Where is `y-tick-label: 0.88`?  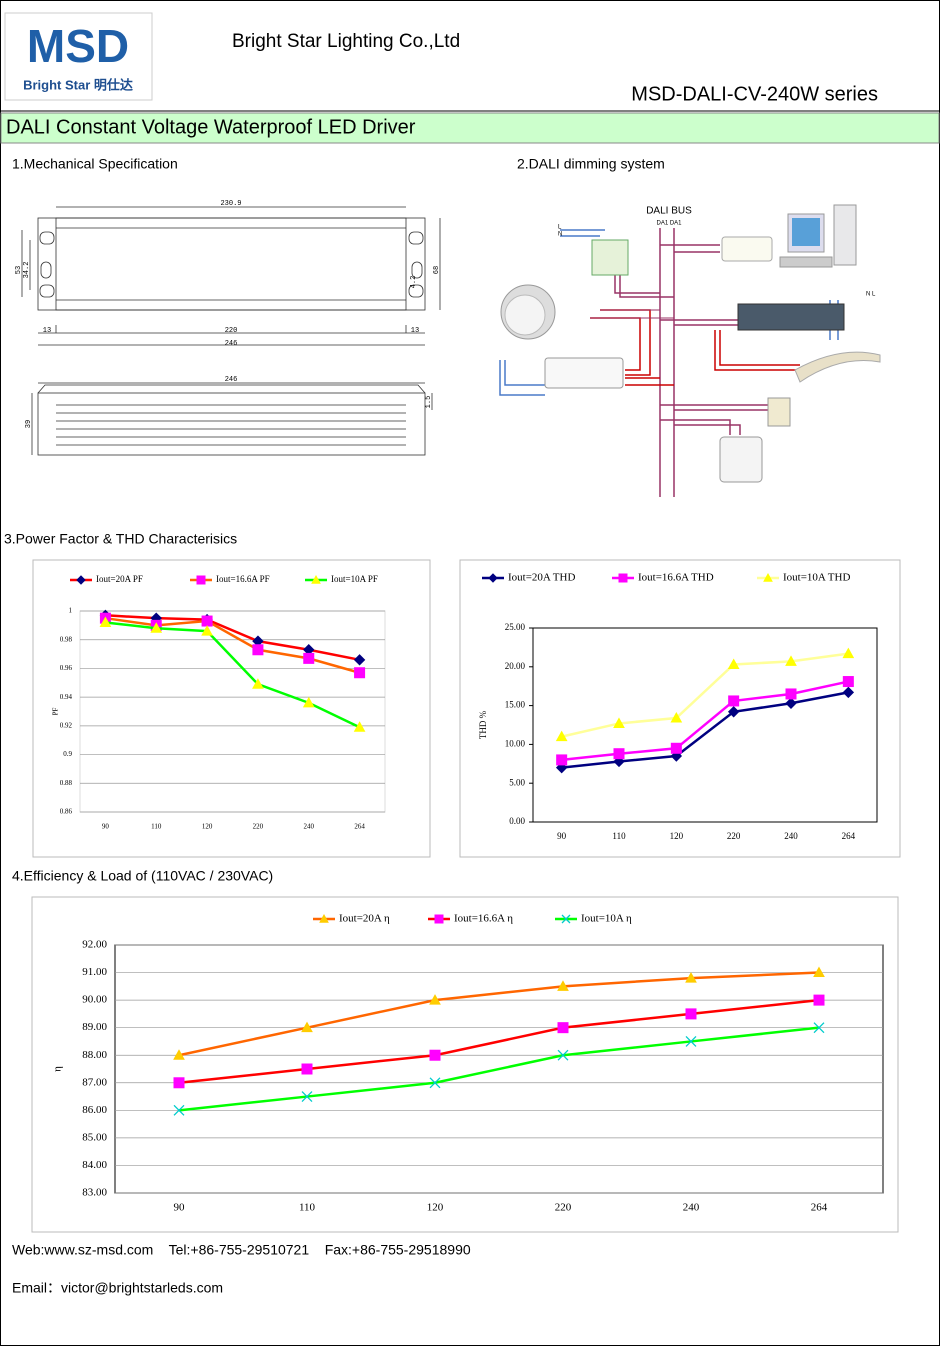 y-tick-label: 0.88 is located at coordinates (66, 783).